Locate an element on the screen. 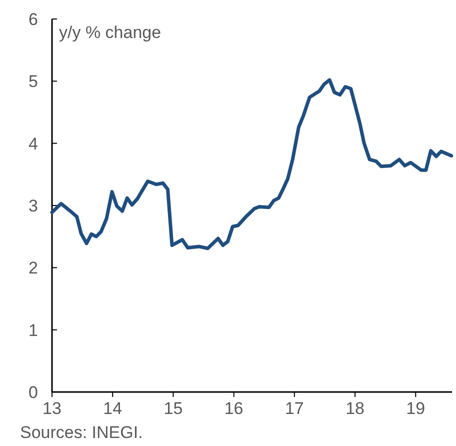 The height and width of the screenshot is (446, 456). source-note: Sources: INEGI. is located at coordinates (81, 432).